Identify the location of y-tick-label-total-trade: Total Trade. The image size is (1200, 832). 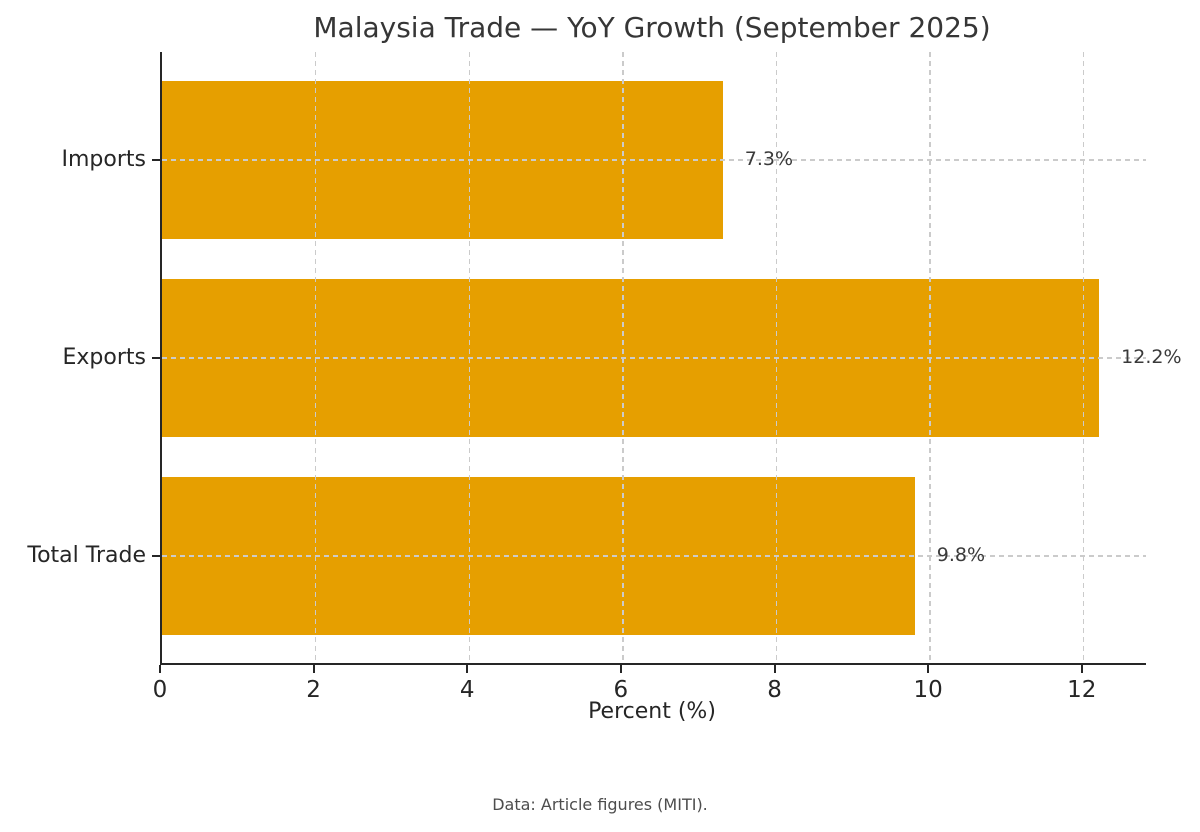
(86, 555).